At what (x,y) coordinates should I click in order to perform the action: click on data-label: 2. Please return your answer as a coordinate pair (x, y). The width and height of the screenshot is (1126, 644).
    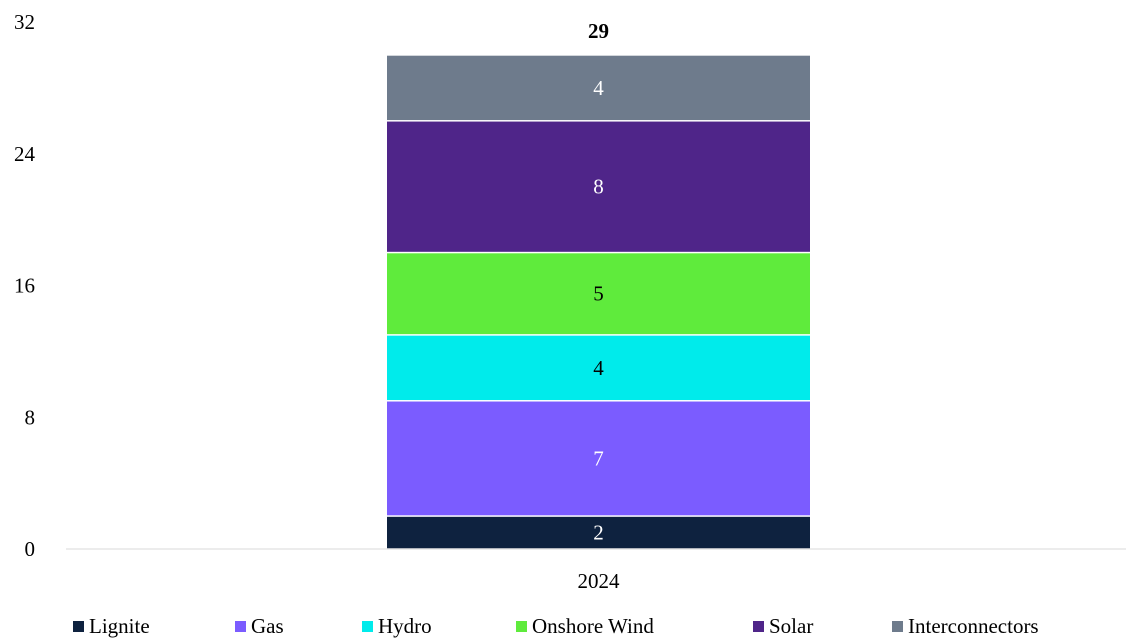
    Looking at the image, I should click on (598, 533).